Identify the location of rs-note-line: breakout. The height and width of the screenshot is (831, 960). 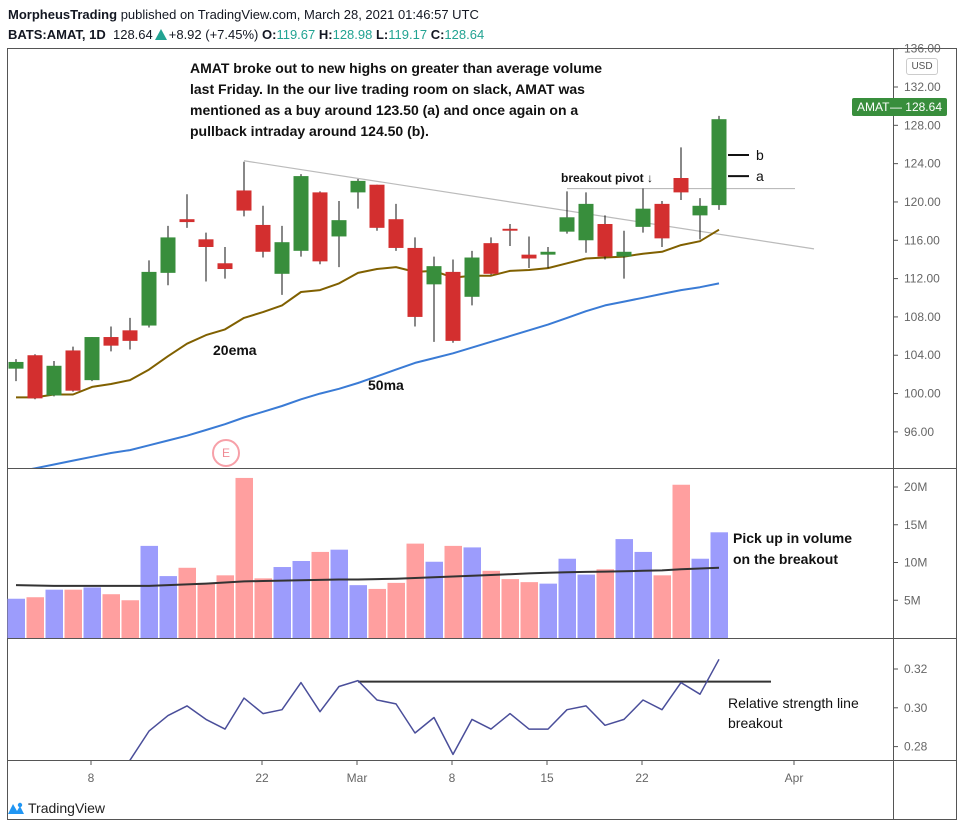
(755, 723).